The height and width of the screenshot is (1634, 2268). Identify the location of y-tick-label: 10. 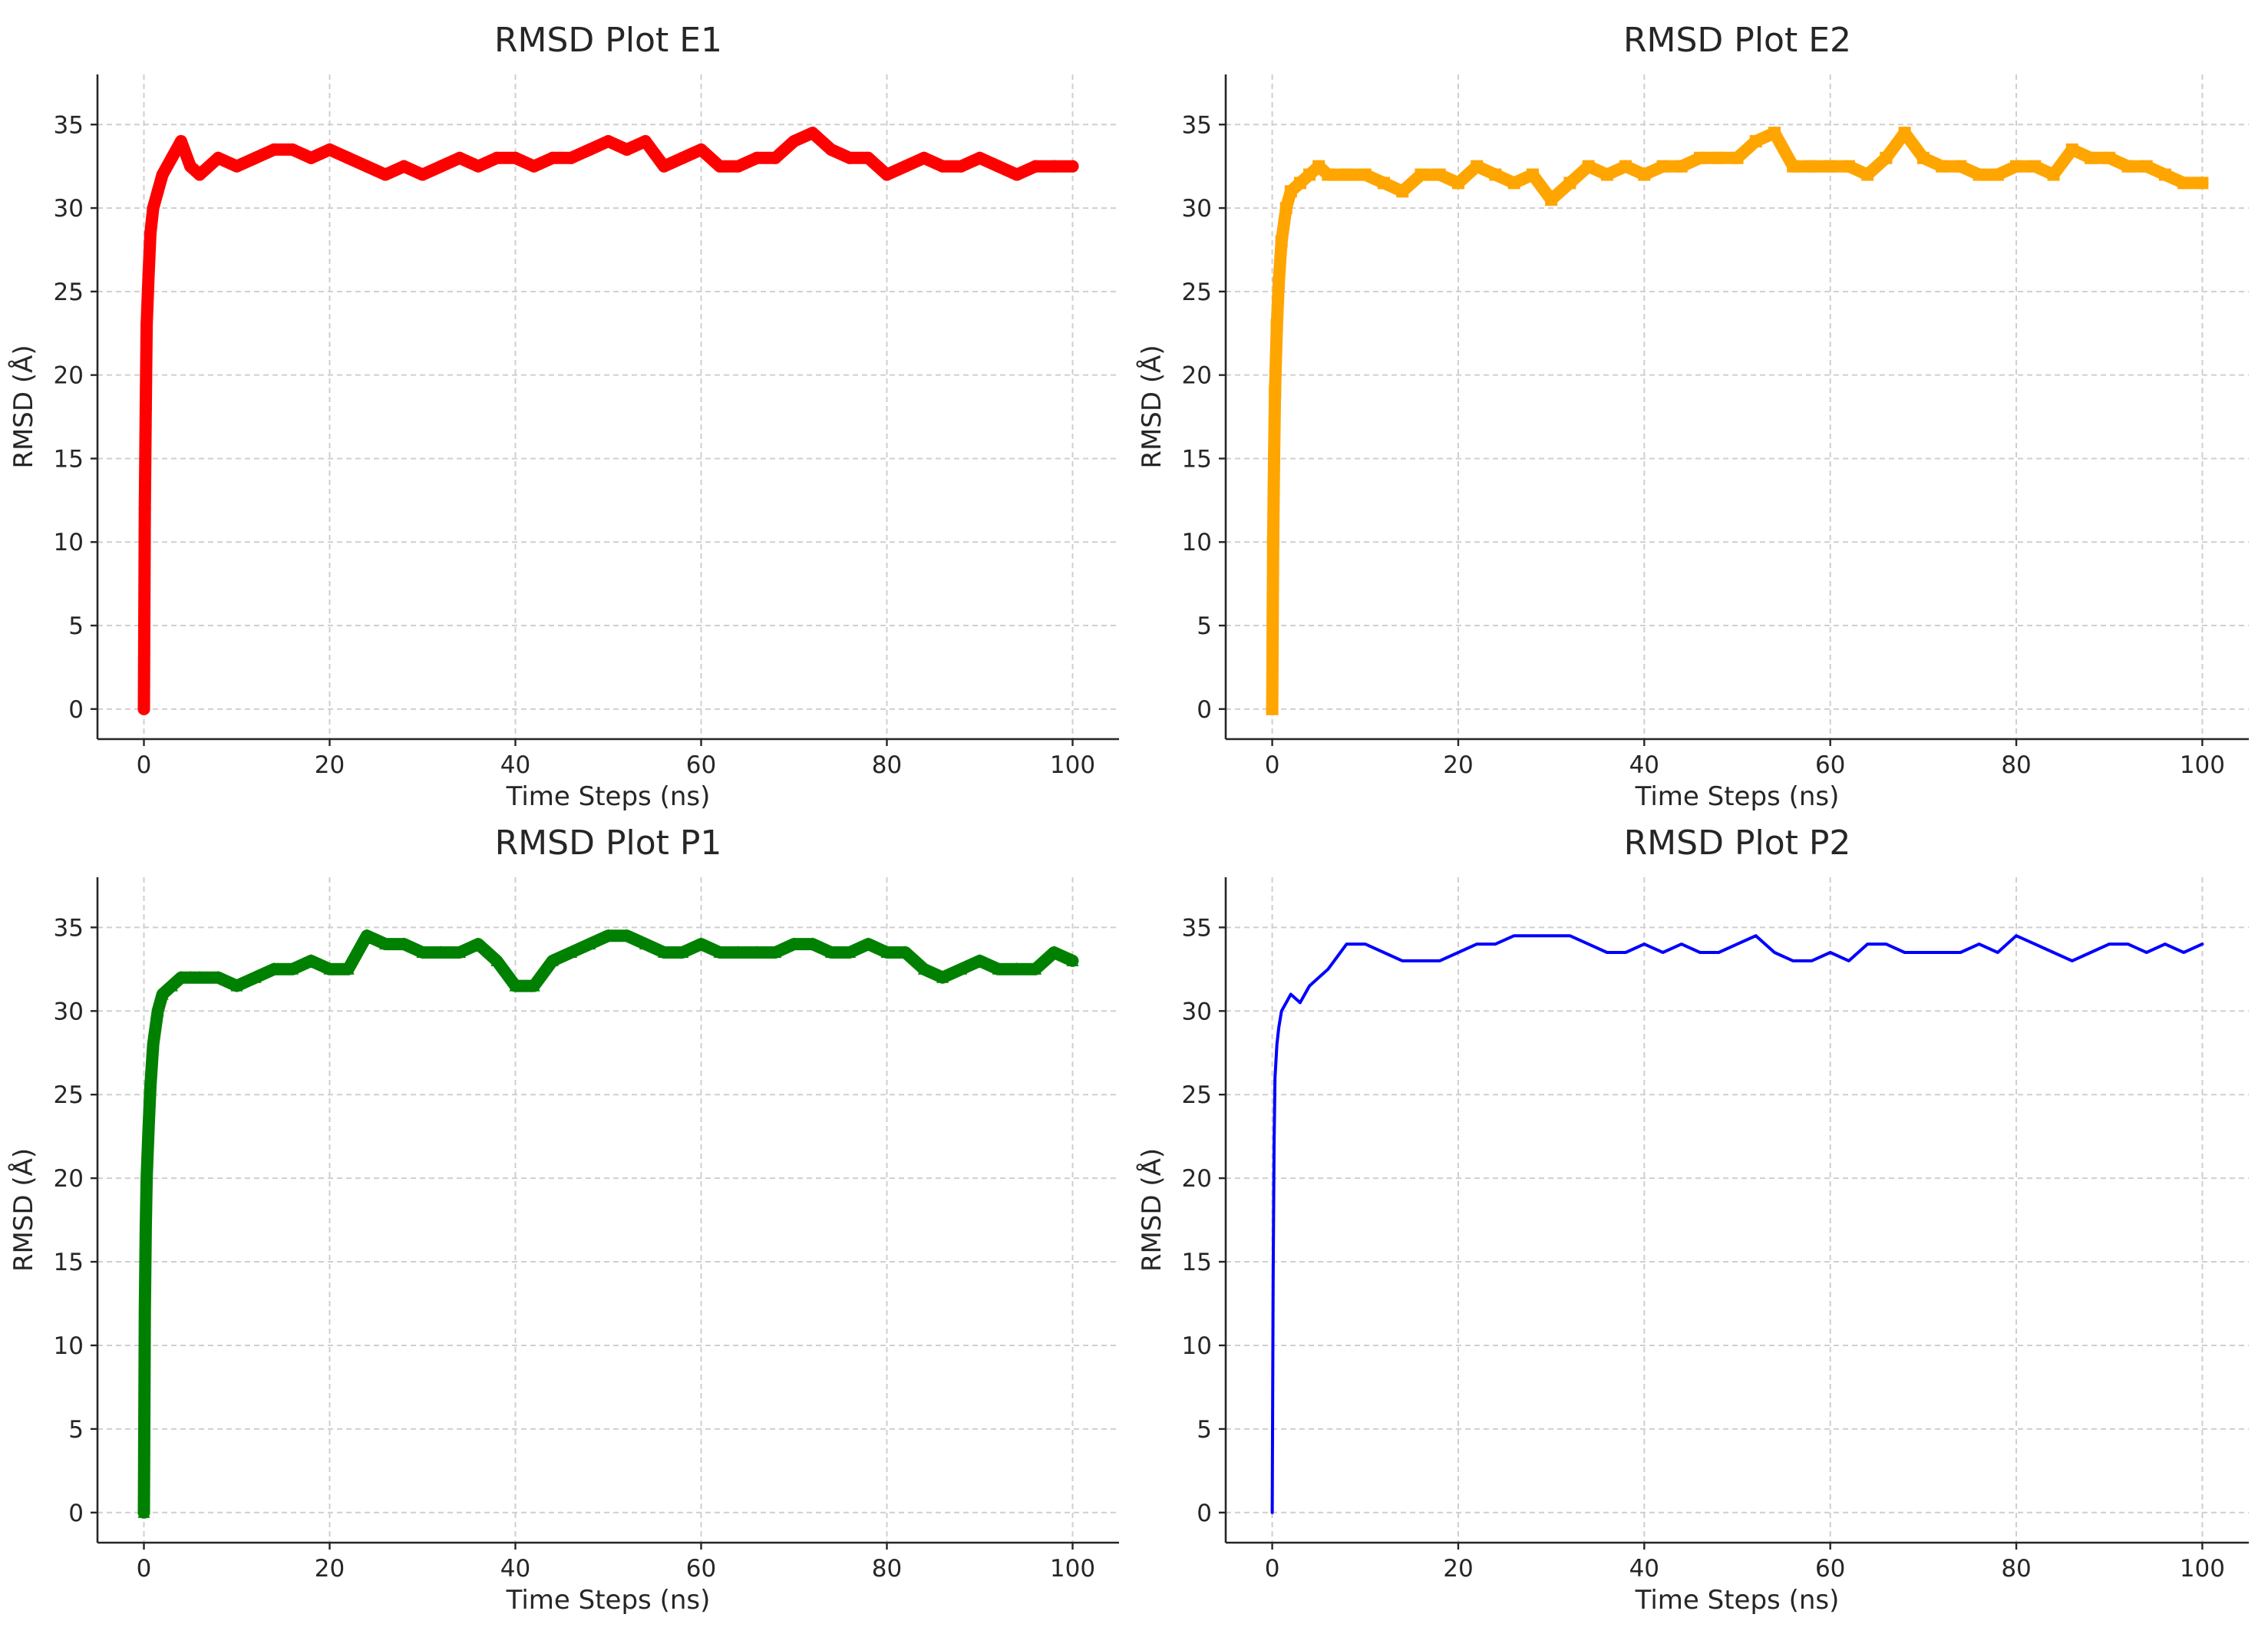
(1197, 1346).